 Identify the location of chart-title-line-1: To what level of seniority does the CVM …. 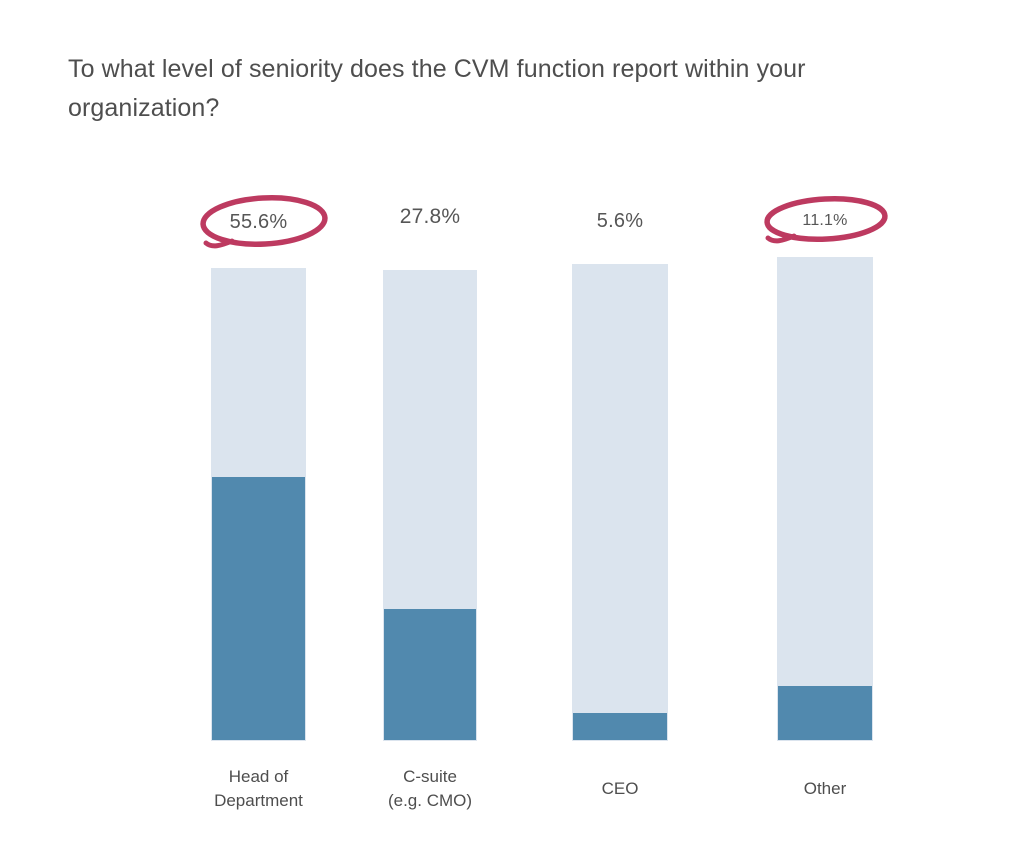
(437, 69).